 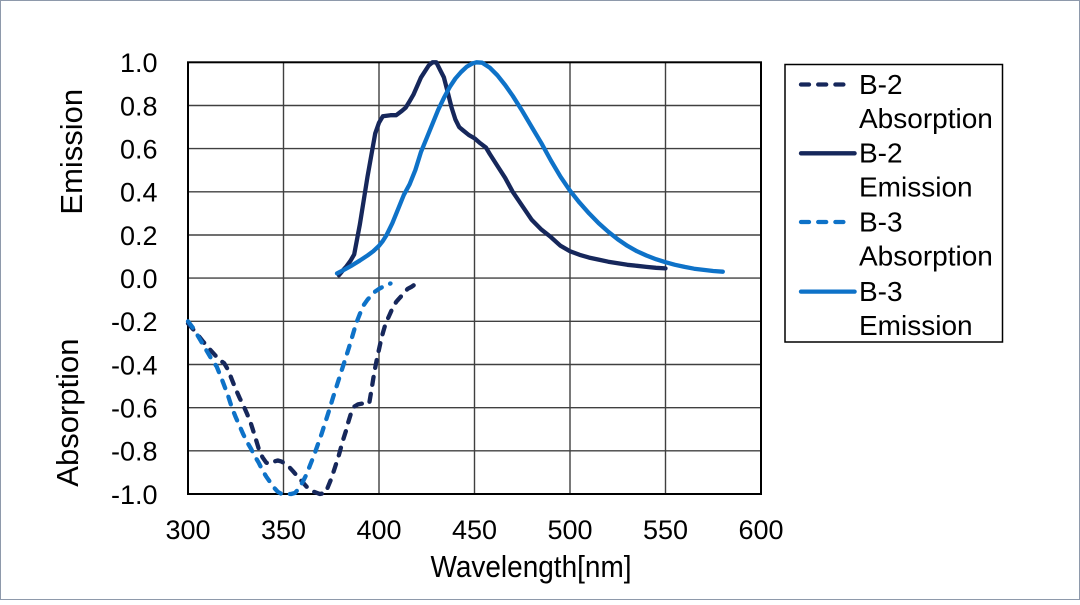 What do you see at coordinates (139, 106) in the screenshot?
I see `svg-text: 0.8` at bounding box center [139, 106].